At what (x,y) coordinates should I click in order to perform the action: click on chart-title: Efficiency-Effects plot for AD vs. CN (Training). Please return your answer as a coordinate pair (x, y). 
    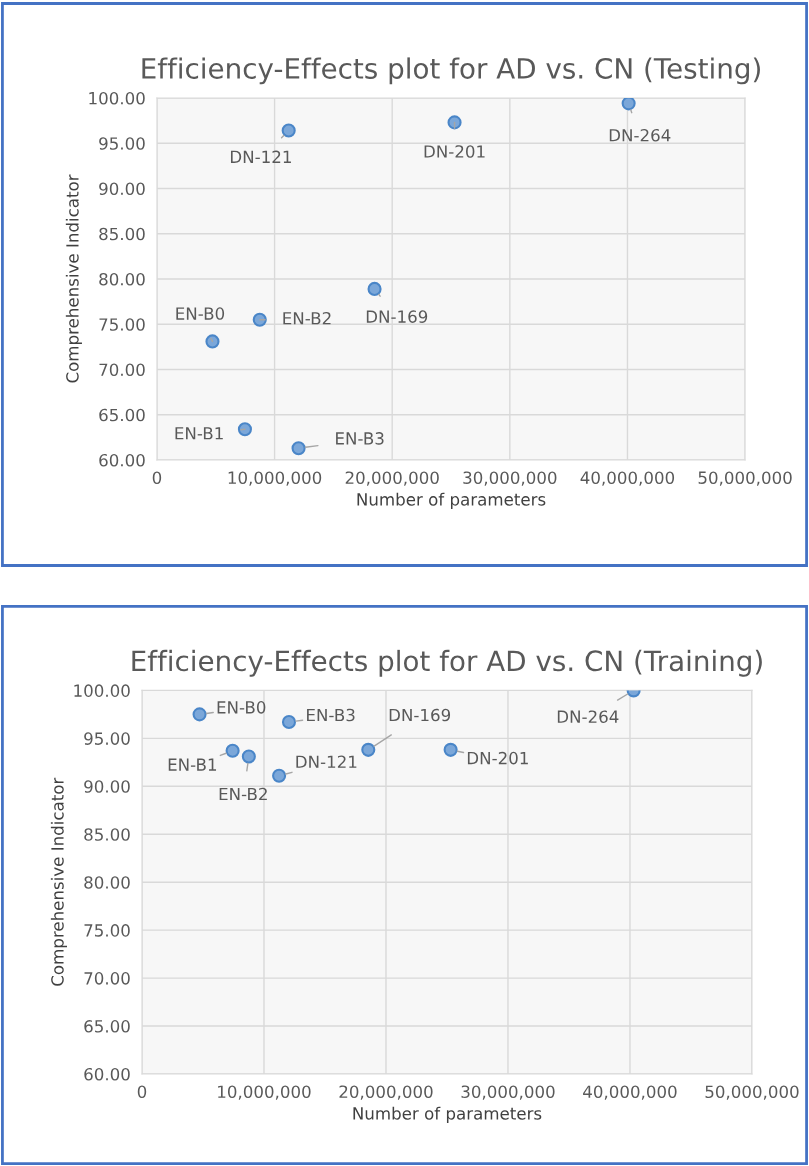
    Looking at the image, I should click on (447, 663).